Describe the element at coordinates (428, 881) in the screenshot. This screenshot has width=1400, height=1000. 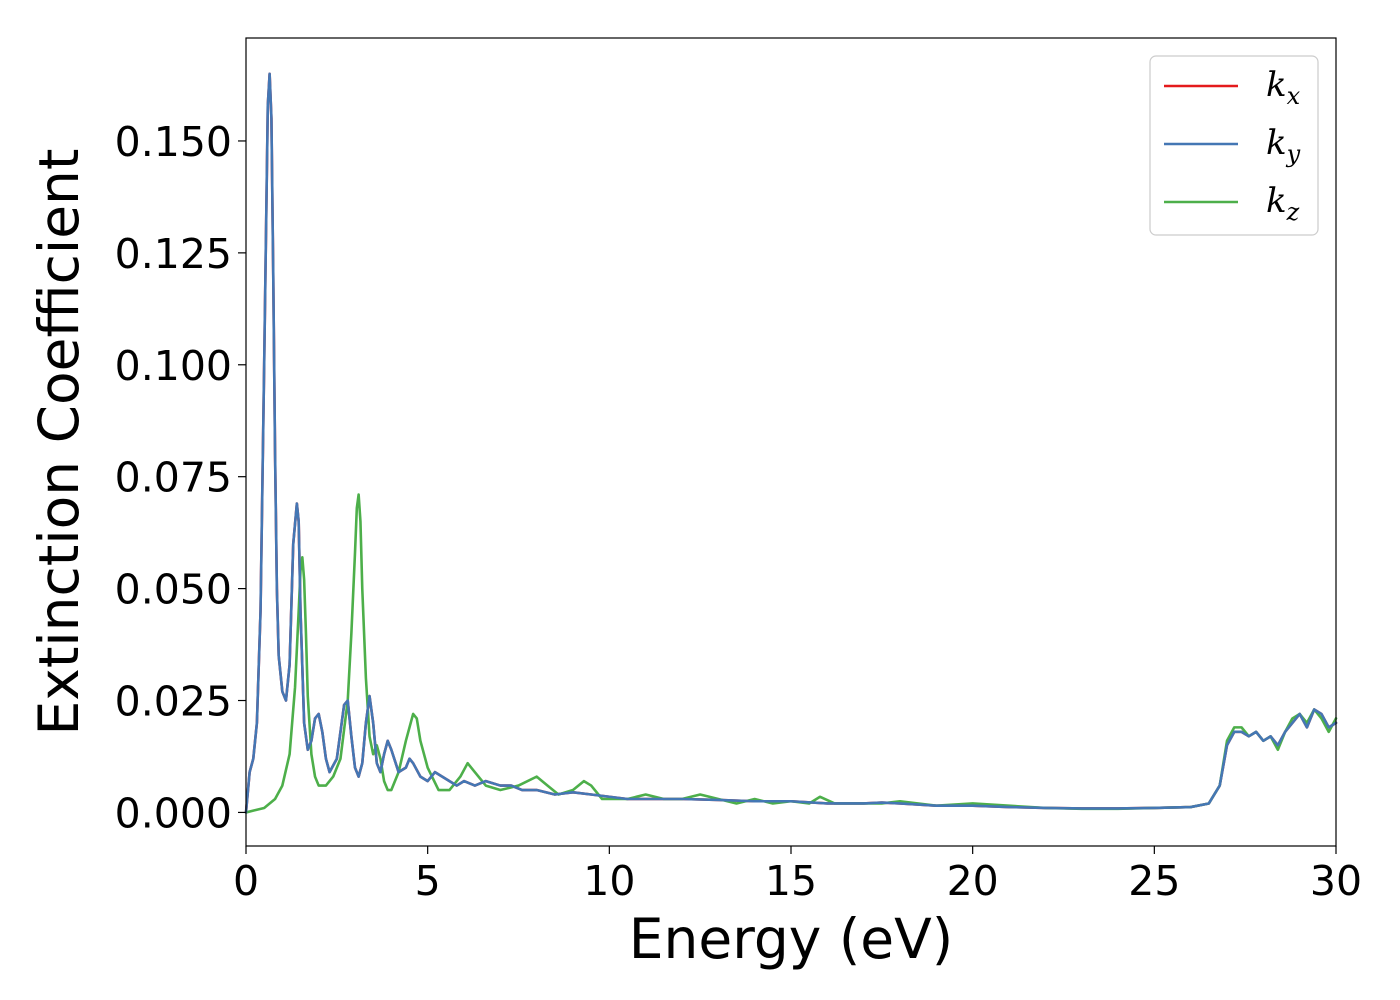
I see `x-tick-label: 5` at that location.